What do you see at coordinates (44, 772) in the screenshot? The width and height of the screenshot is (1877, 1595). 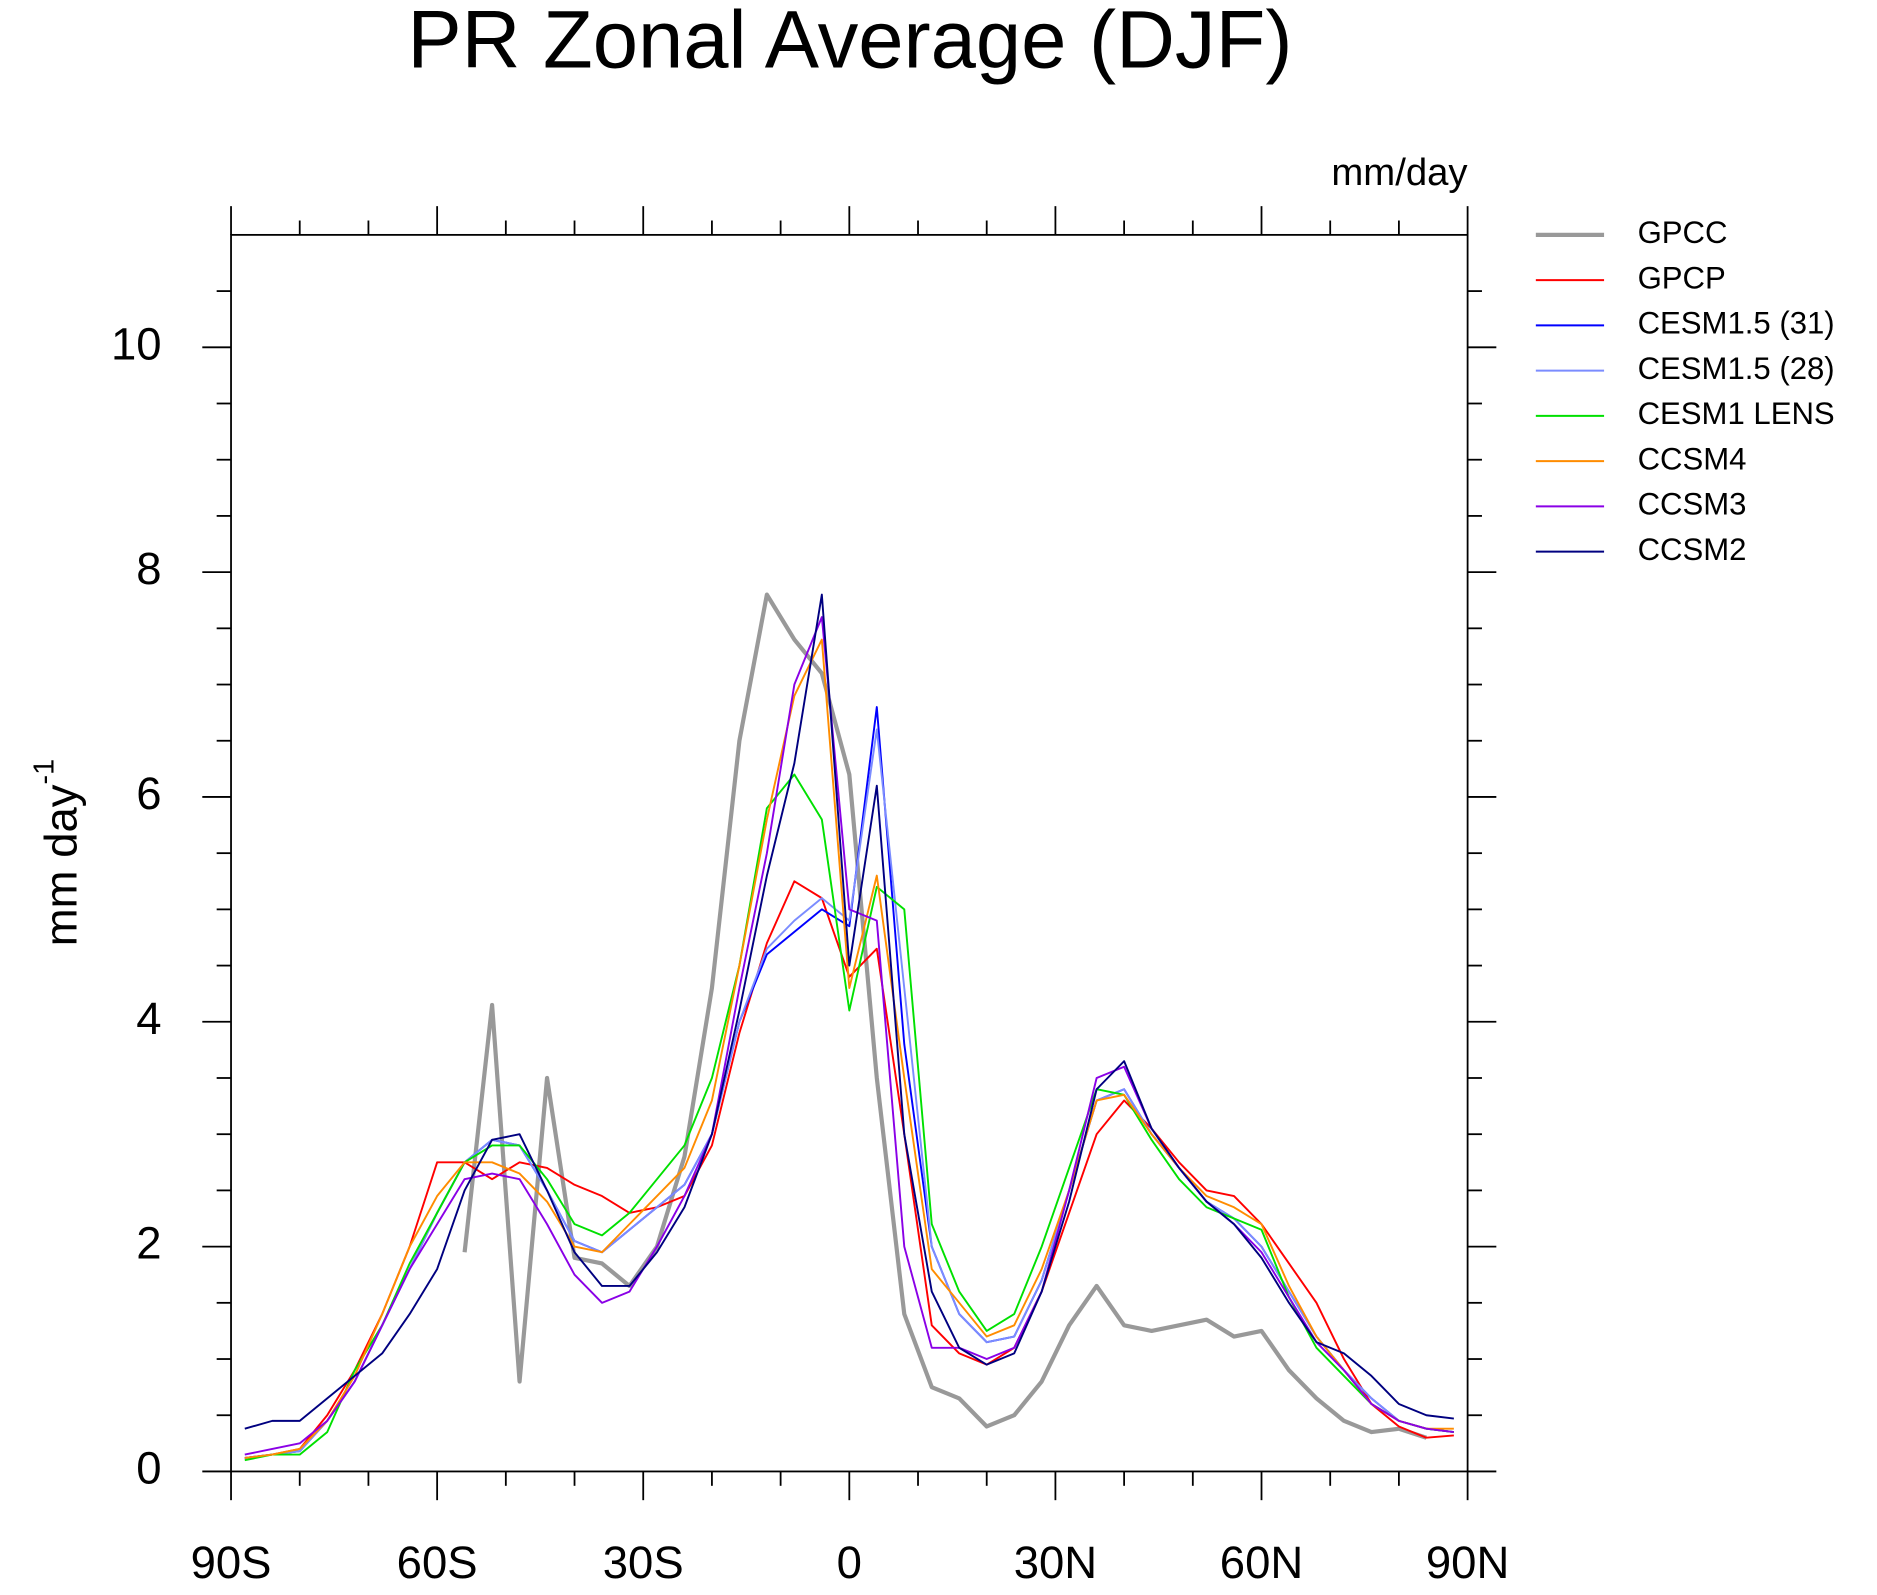 I see `y-axis-label-exponent: -1` at bounding box center [44, 772].